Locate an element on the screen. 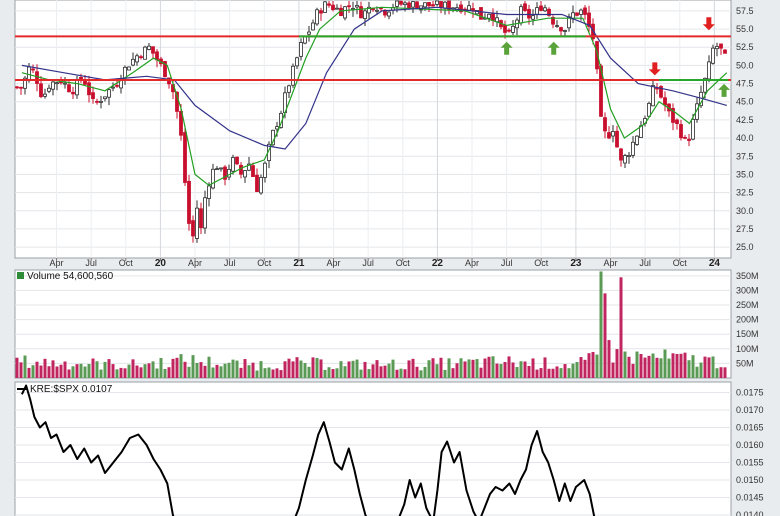 The image size is (780, 516). volume-y-tick-label: 100M is located at coordinates (747, 349).